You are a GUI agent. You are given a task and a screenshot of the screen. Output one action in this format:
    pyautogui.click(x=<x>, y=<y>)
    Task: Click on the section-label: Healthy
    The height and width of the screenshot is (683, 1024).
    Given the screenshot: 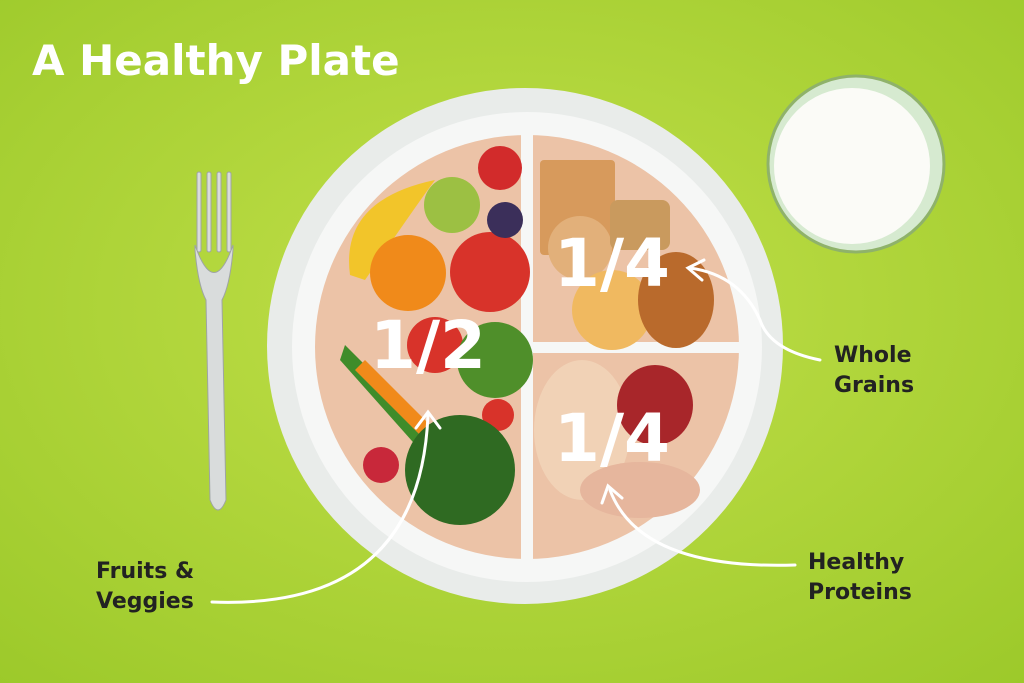 What is the action you would take?
    pyautogui.click(x=856, y=562)
    